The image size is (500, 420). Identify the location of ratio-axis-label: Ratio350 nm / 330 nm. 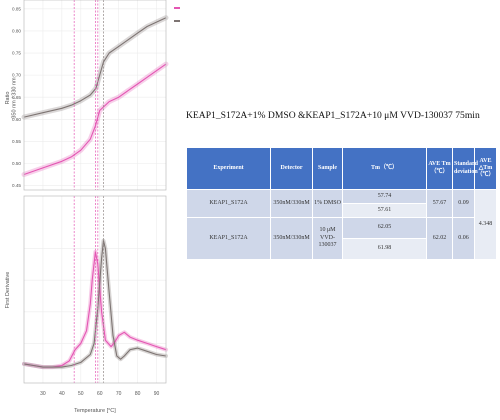
(11, 98).